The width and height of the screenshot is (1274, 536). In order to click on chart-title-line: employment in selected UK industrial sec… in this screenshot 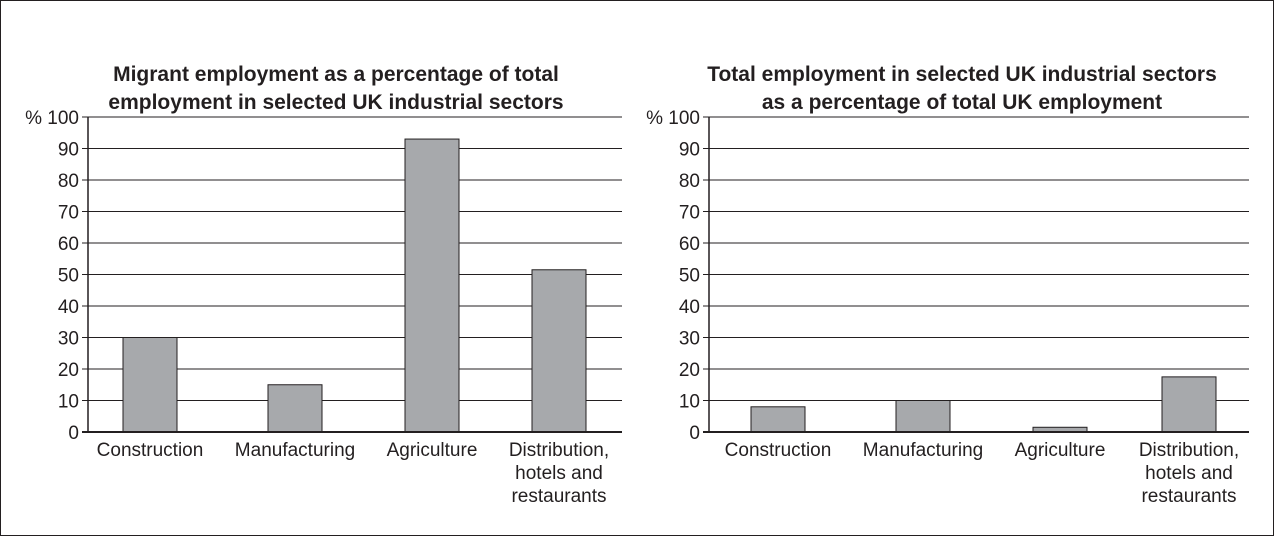, I will do `click(335, 102)`.